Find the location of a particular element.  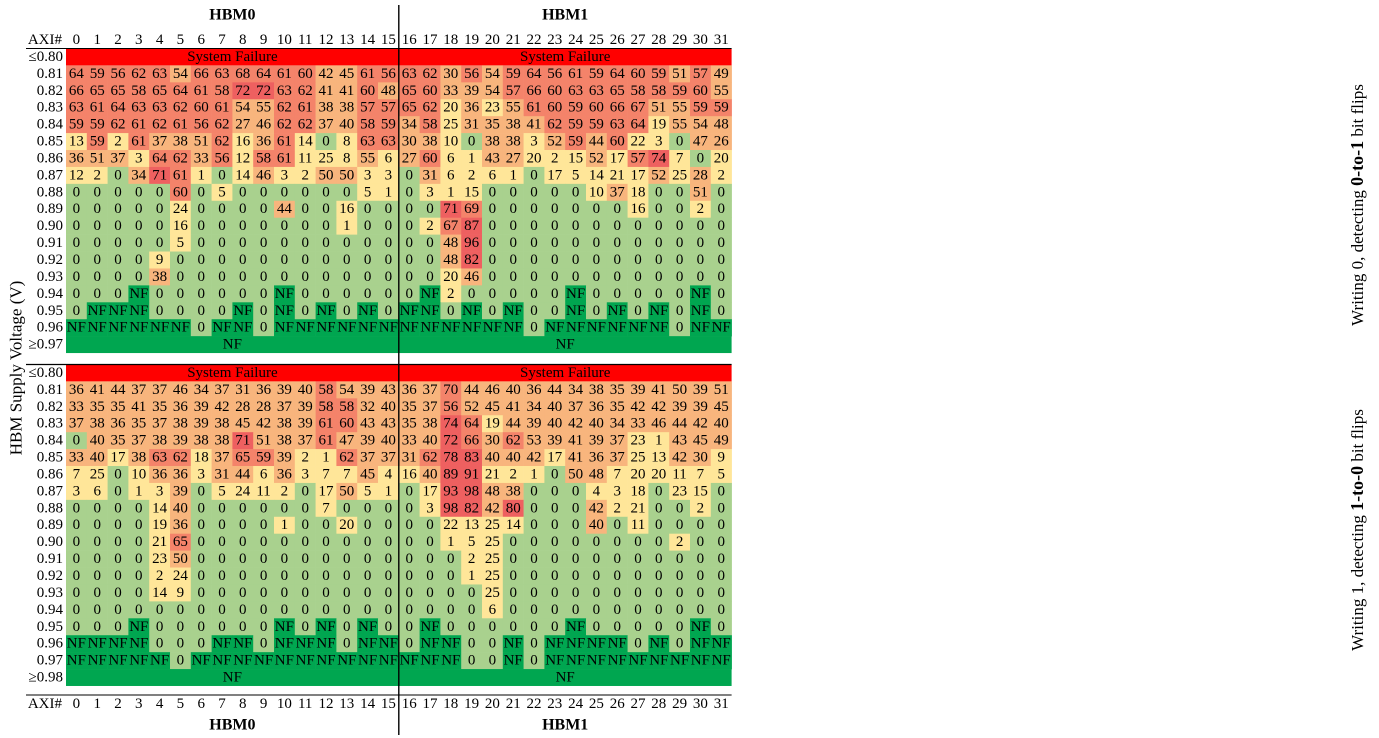

heatmap-cell-p1-v0.93-axi15 is located at coordinates (389, 593).